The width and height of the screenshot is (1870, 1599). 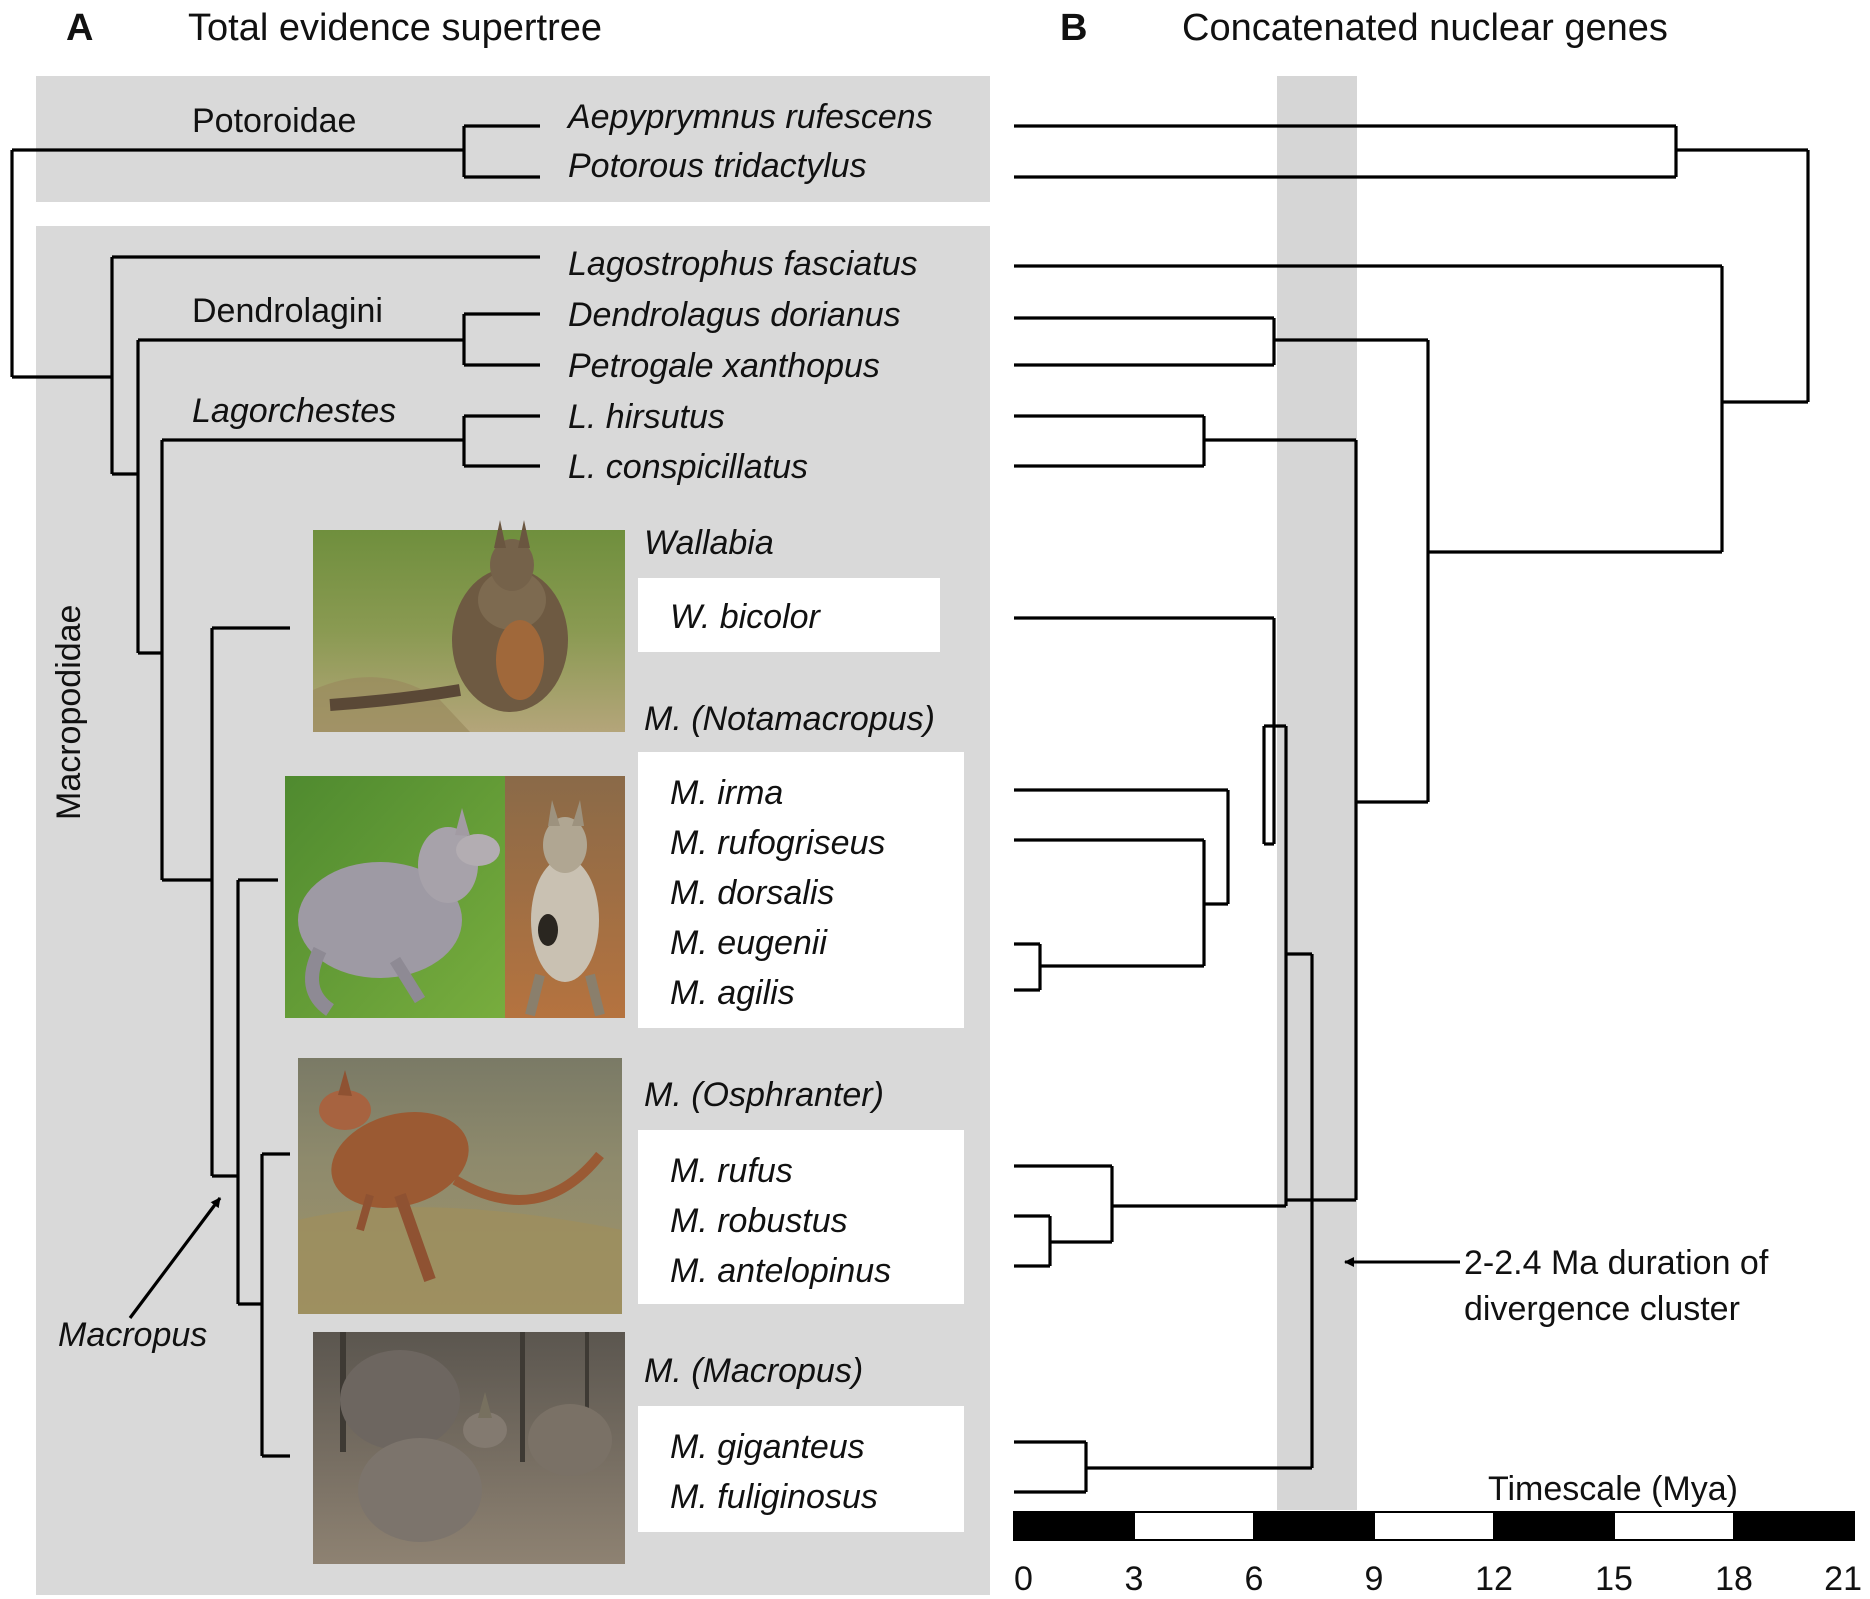 I want to click on timescale-label: Timescale (Mya), so click(x=1613, y=1489).